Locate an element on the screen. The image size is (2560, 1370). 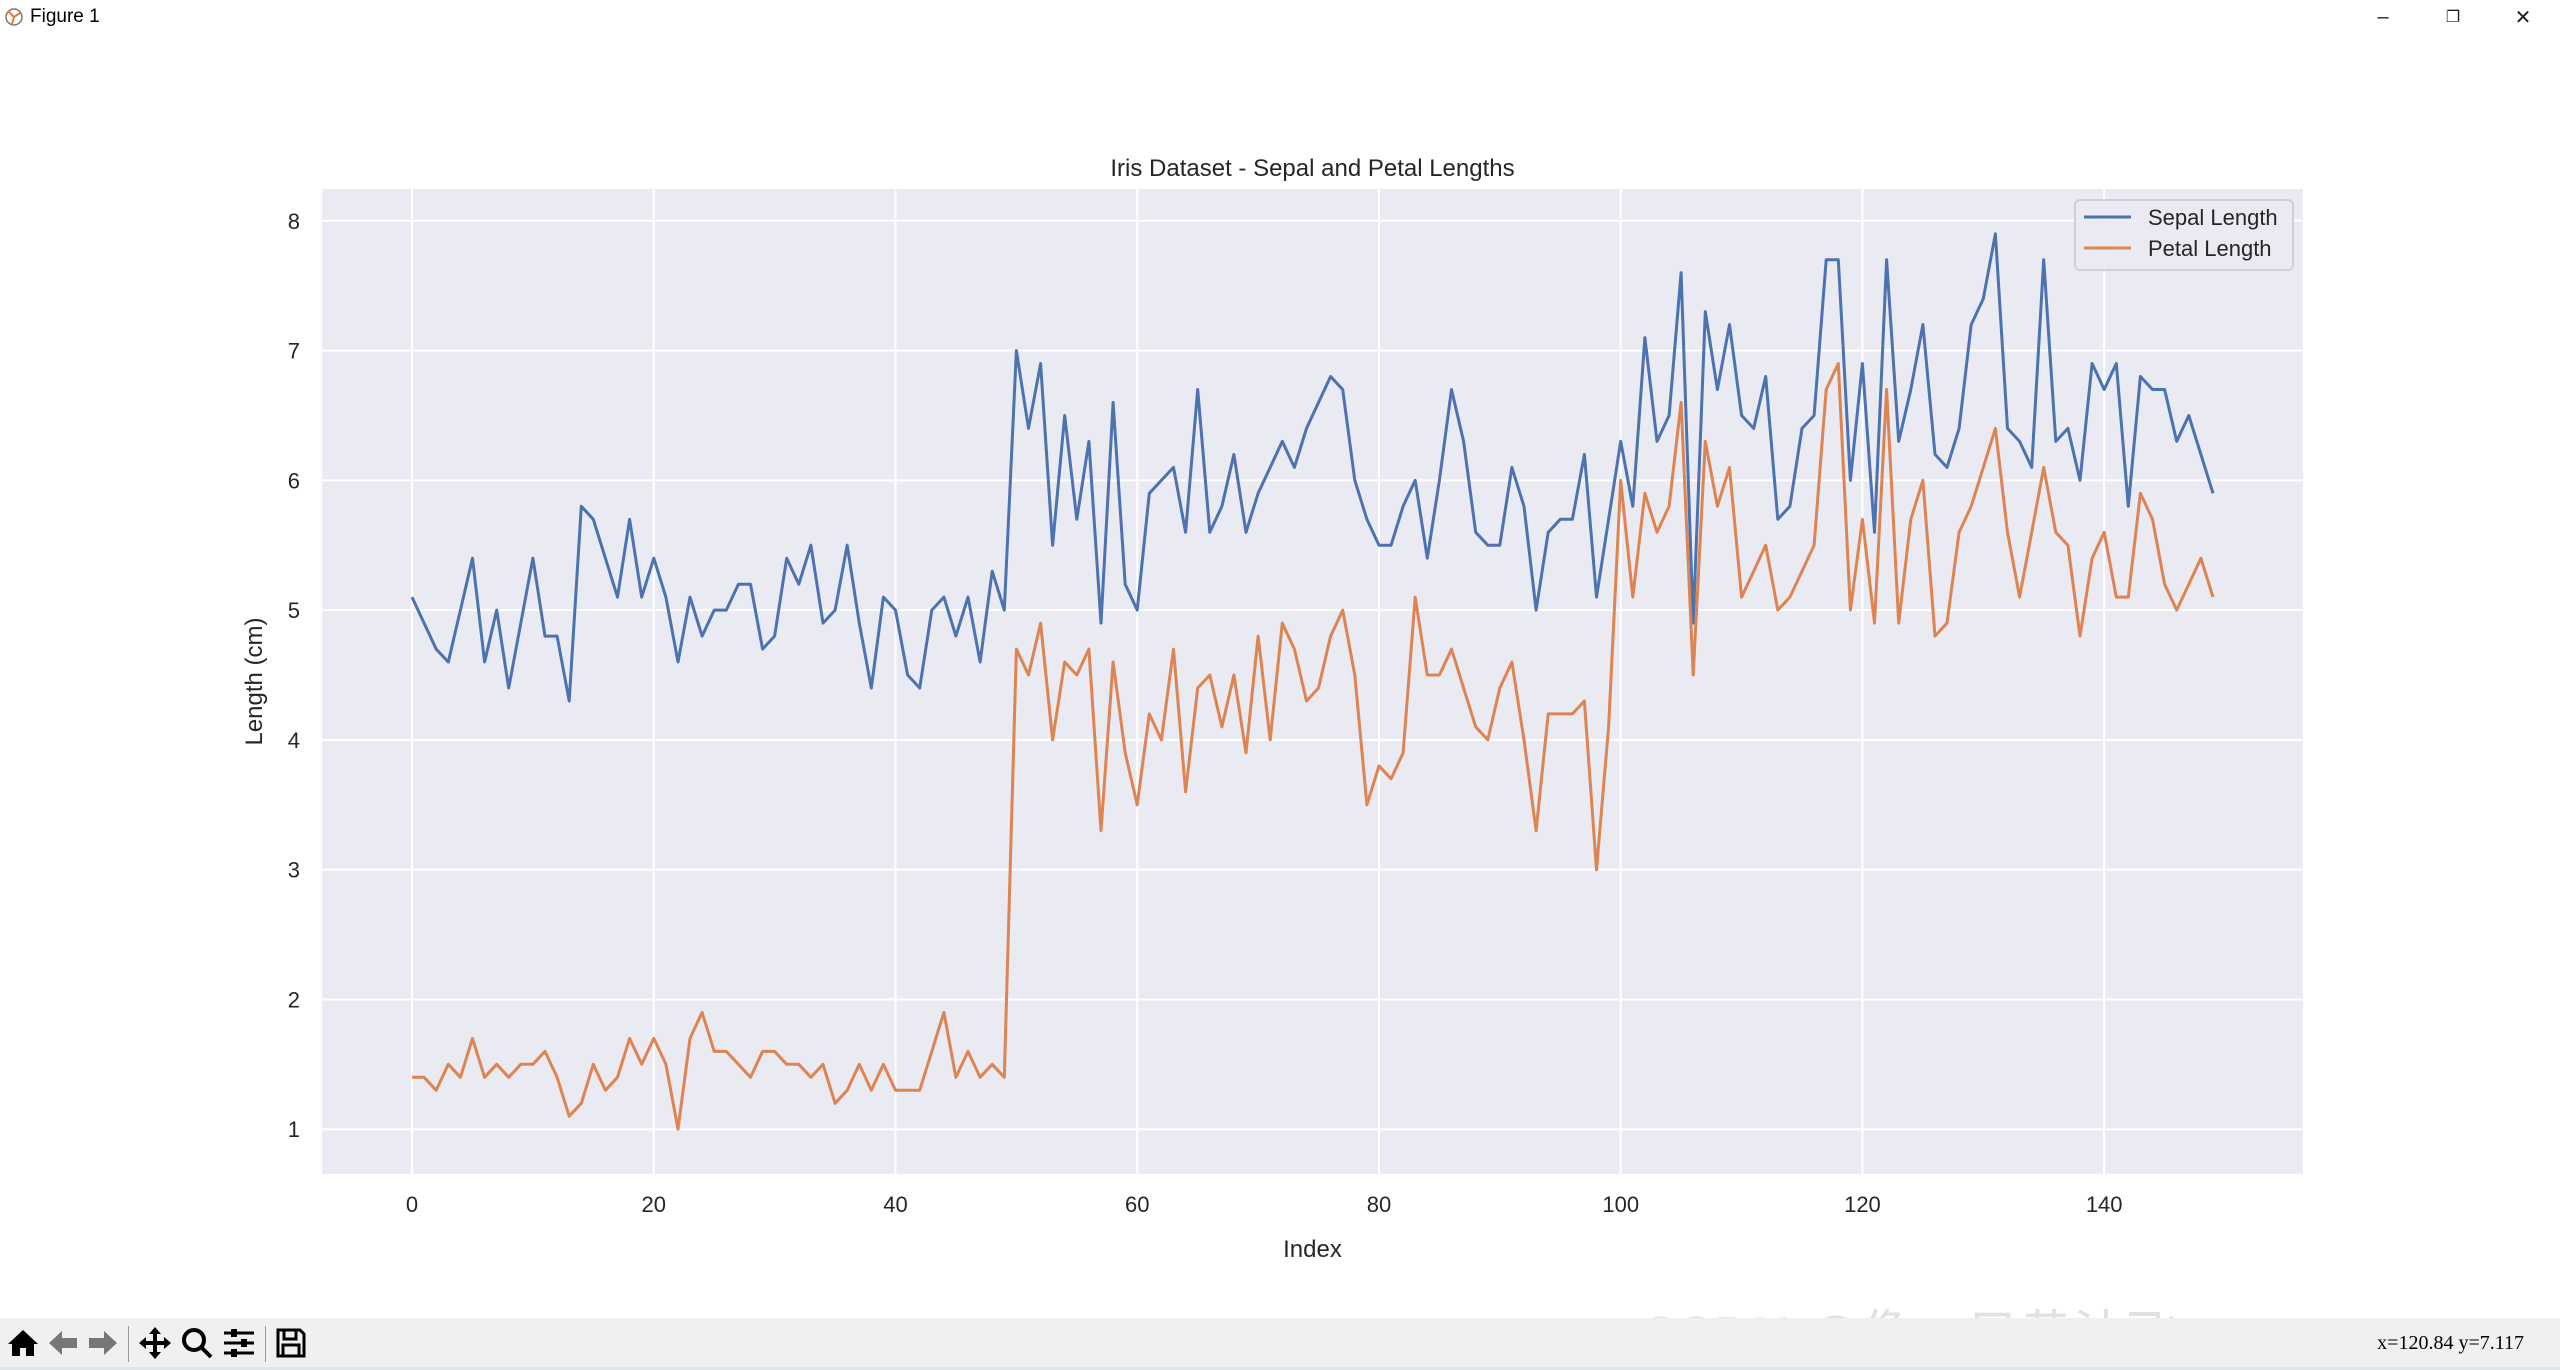
y-tick-label: 8 is located at coordinates (294, 221).